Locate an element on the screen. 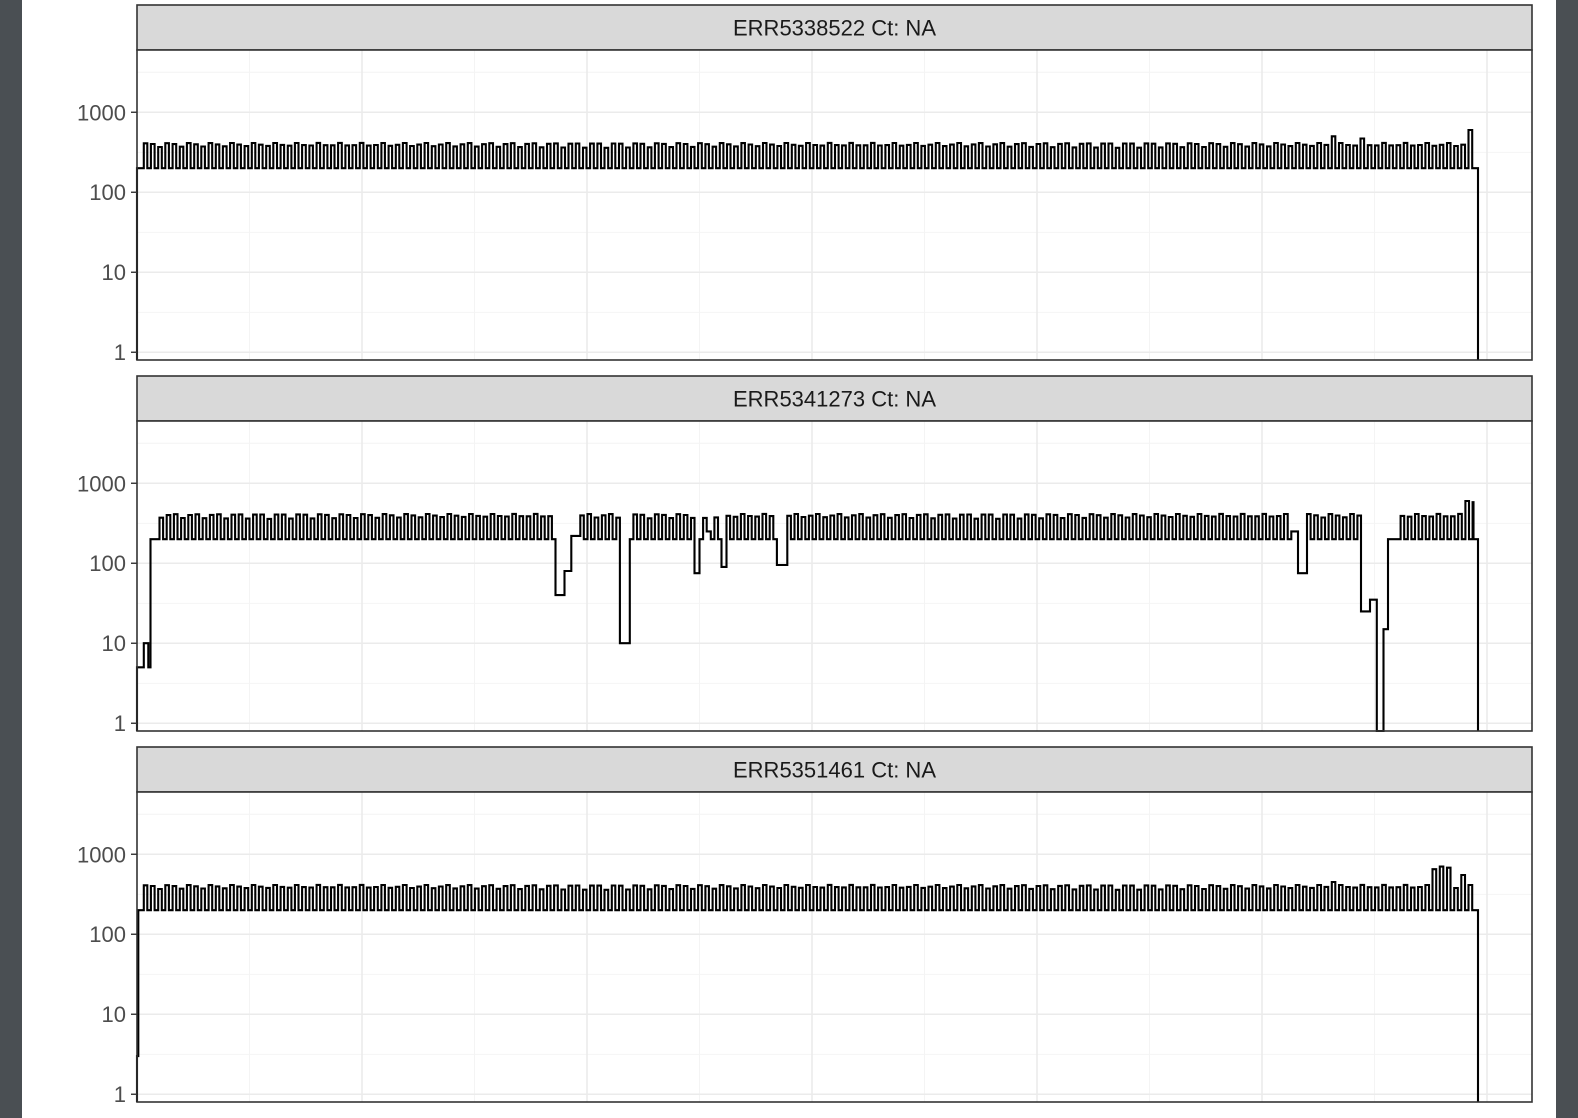 This screenshot has width=1578, height=1118. facet-title: ERR5351461 Ct: NA is located at coordinates (834, 770).